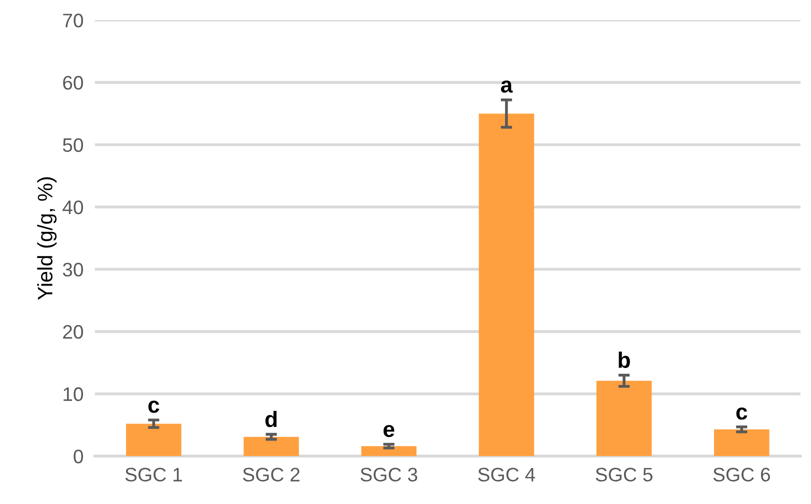 This screenshot has height=504, width=811. What do you see at coordinates (79, 457) in the screenshot?
I see `y-tick-label: 0` at bounding box center [79, 457].